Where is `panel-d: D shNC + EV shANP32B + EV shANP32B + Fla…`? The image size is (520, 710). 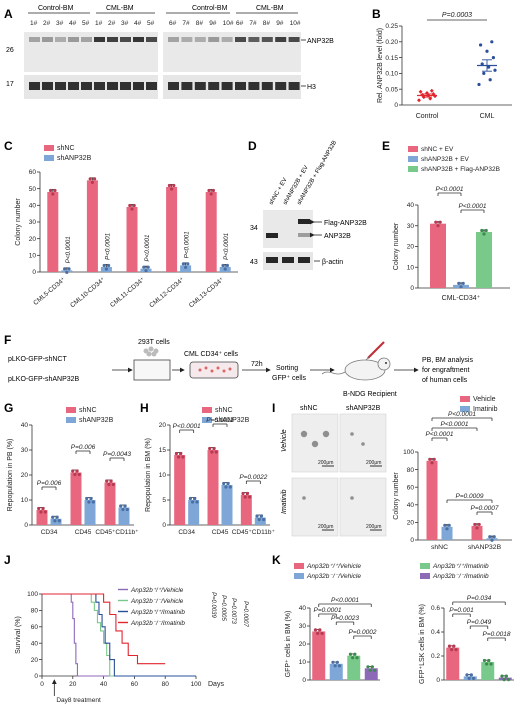 panel-d: D shNC + EV shANP32B + EV shANP32B + Fla… is located at coordinates (307, 204).